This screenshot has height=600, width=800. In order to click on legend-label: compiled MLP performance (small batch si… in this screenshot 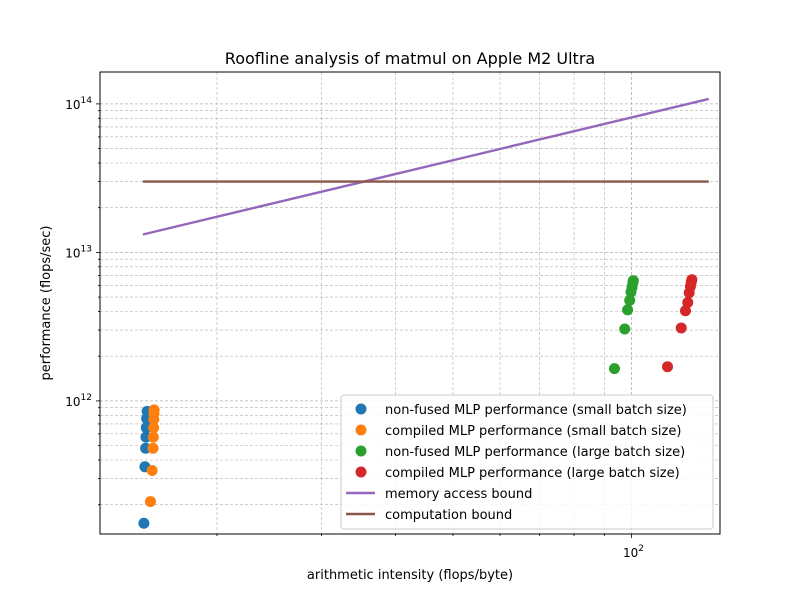, I will do `click(533, 431)`.